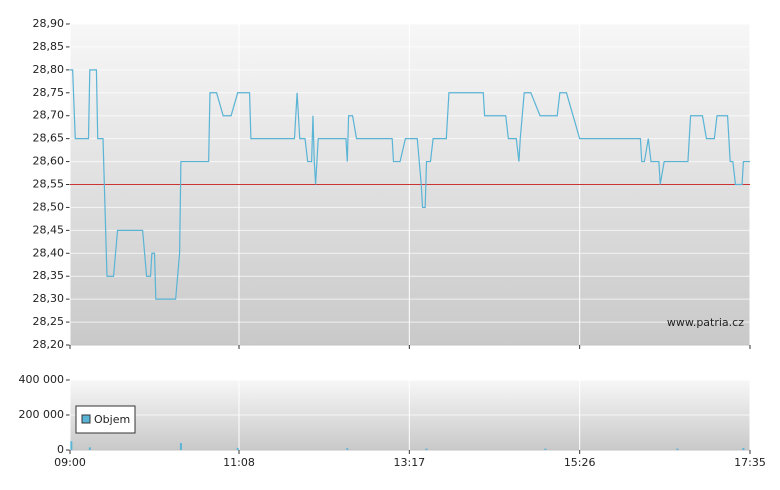 This screenshot has height=490, width=780. Describe the element at coordinates (49, 23) in the screenshot. I see `y-tick-label: 28,90` at that location.